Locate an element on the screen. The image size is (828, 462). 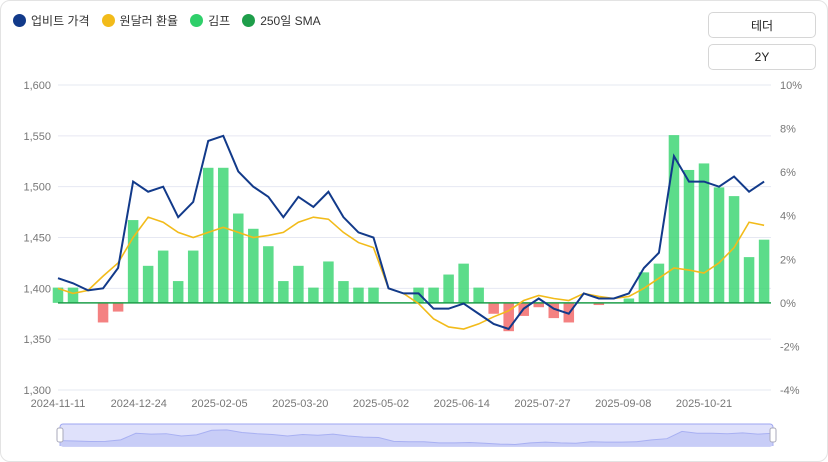
y-right-tick-label: 6% is located at coordinates (788, 173).